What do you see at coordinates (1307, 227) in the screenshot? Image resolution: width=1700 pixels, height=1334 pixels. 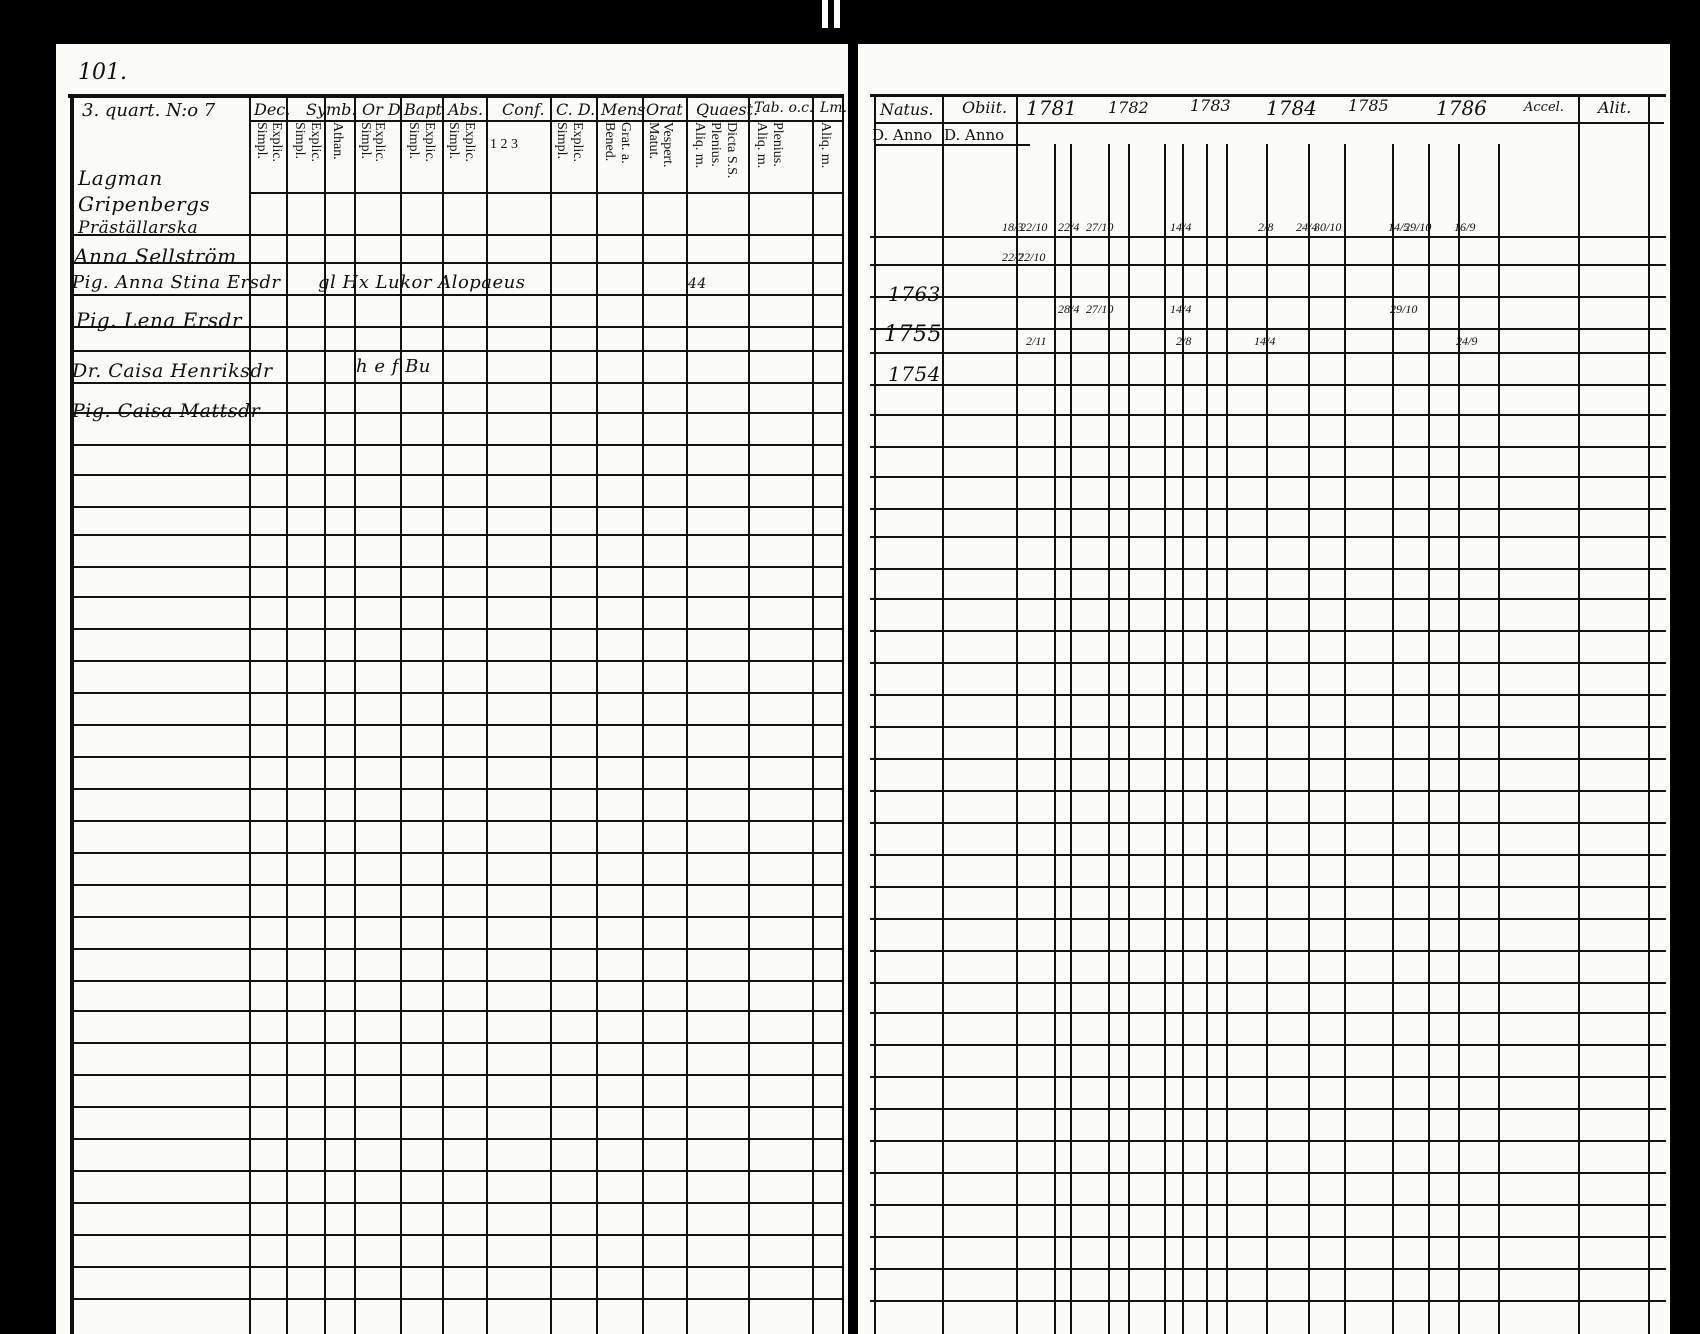 I see `examination-mark: 24/4` at bounding box center [1307, 227].